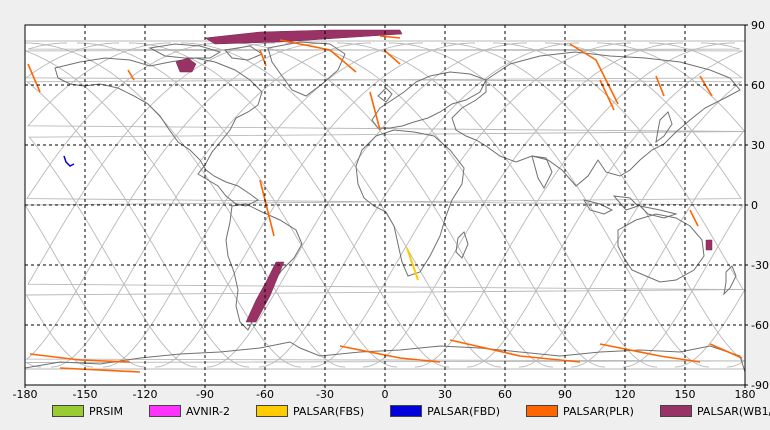  What do you see at coordinates (733, 411) in the screenshot?
I see `legend-label: PALSAR(WB1/WB2)` at bounding box center [733, 411].